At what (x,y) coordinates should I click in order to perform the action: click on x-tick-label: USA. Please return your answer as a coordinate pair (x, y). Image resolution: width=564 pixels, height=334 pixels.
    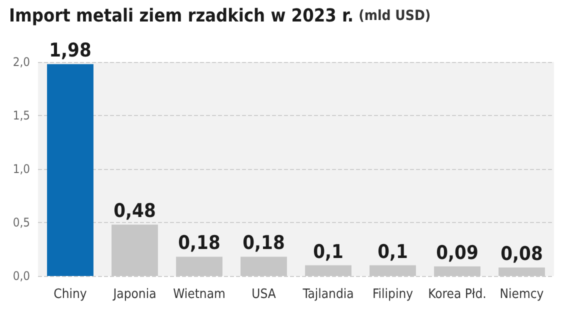
    Looking at the image, I should click on (264, 294).